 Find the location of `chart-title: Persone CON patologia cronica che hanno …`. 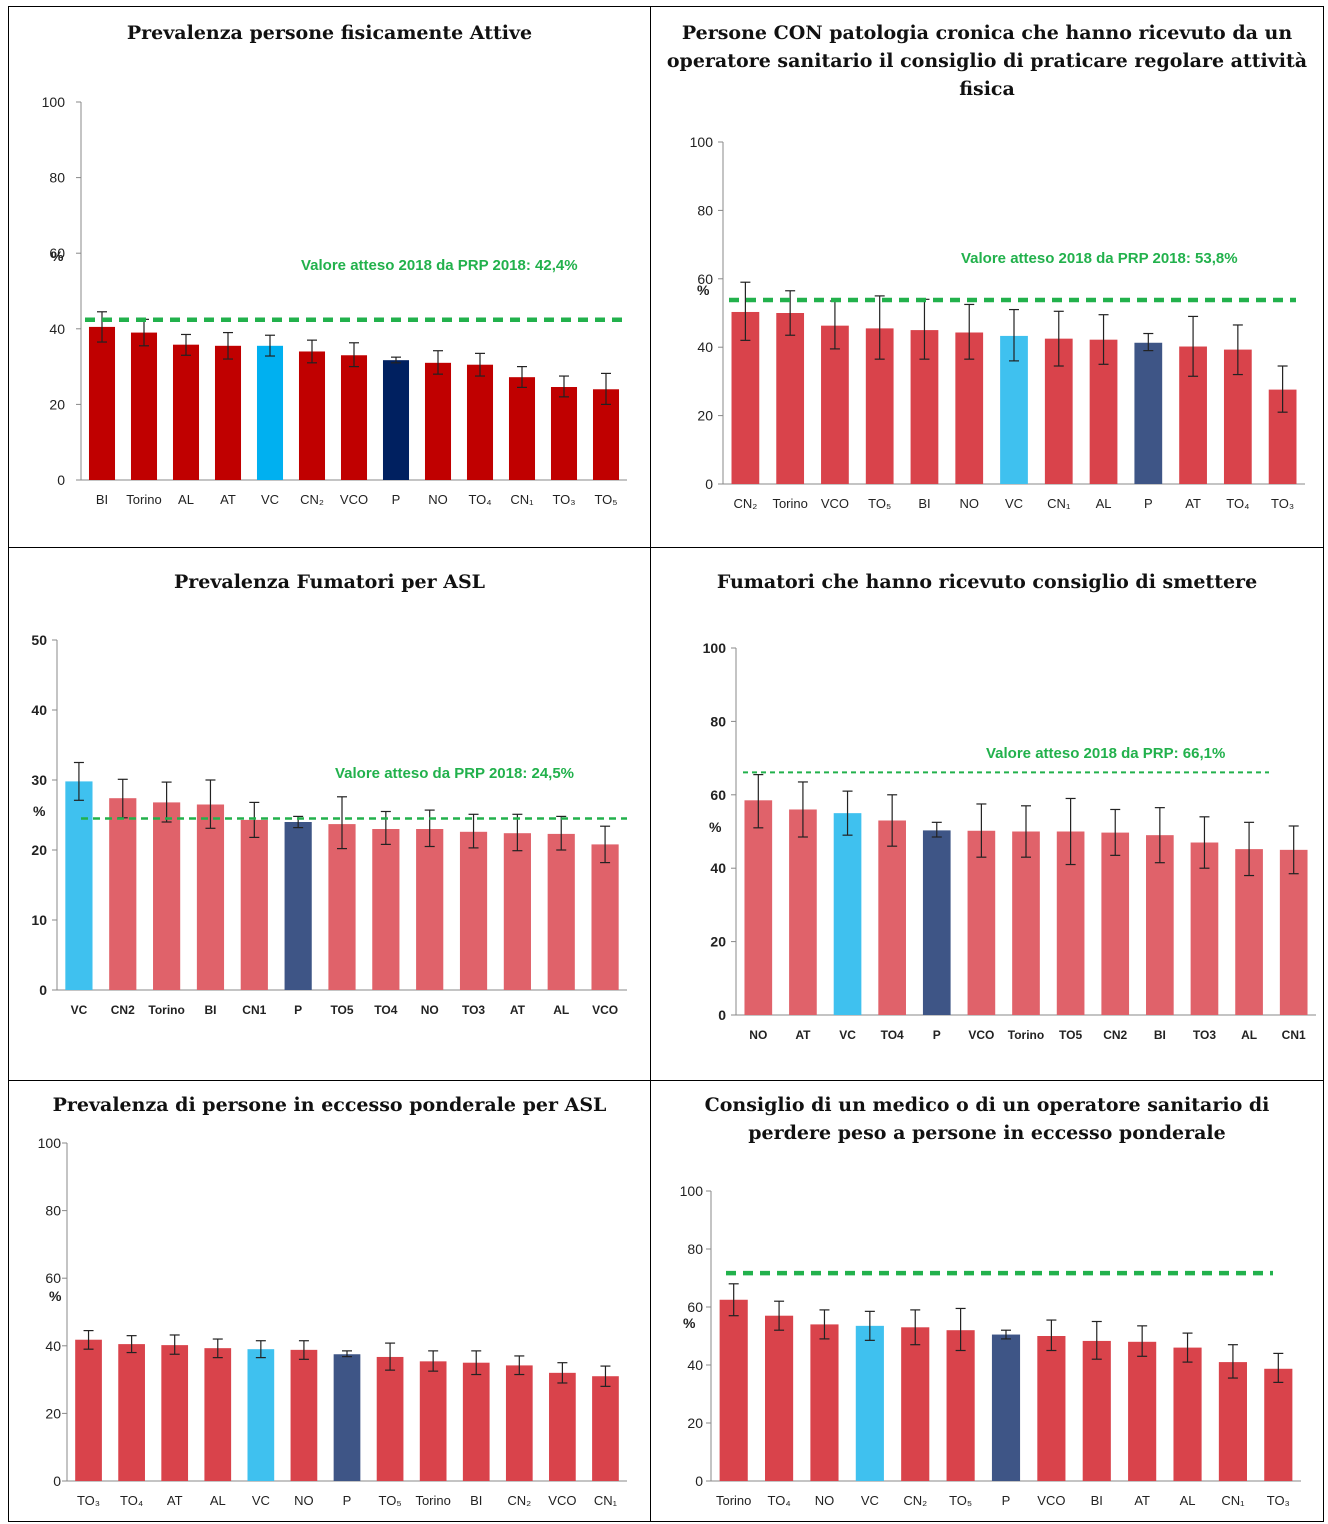

chart-title: Persone CON patologia cronica che hanno … is located at coordinates (987, 61).